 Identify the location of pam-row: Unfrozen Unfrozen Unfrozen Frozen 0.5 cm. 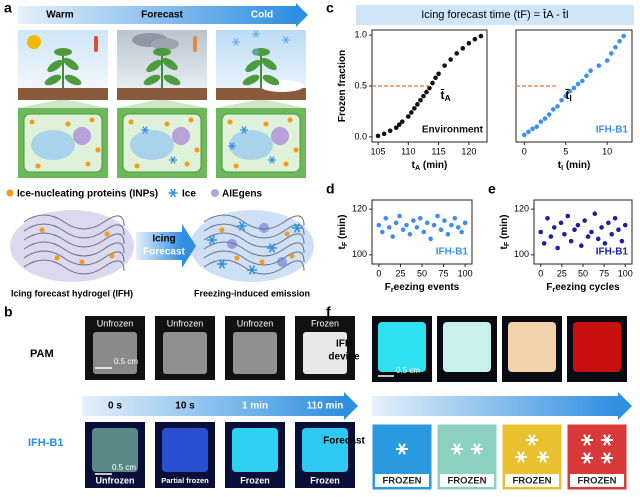
(220, 348).